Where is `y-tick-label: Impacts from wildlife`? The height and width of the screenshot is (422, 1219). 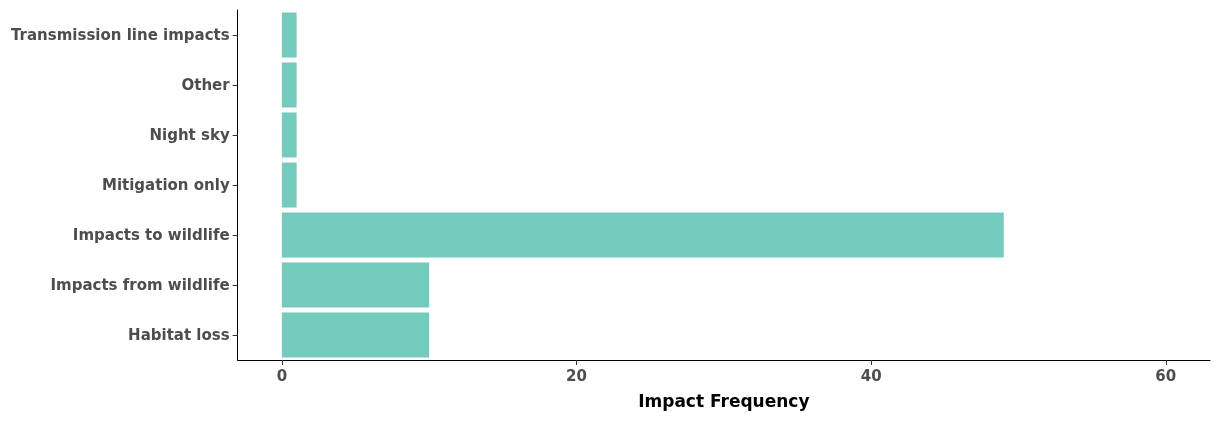 y-tick-label: Impacts from wildlife is located at coordinates (140, 285).